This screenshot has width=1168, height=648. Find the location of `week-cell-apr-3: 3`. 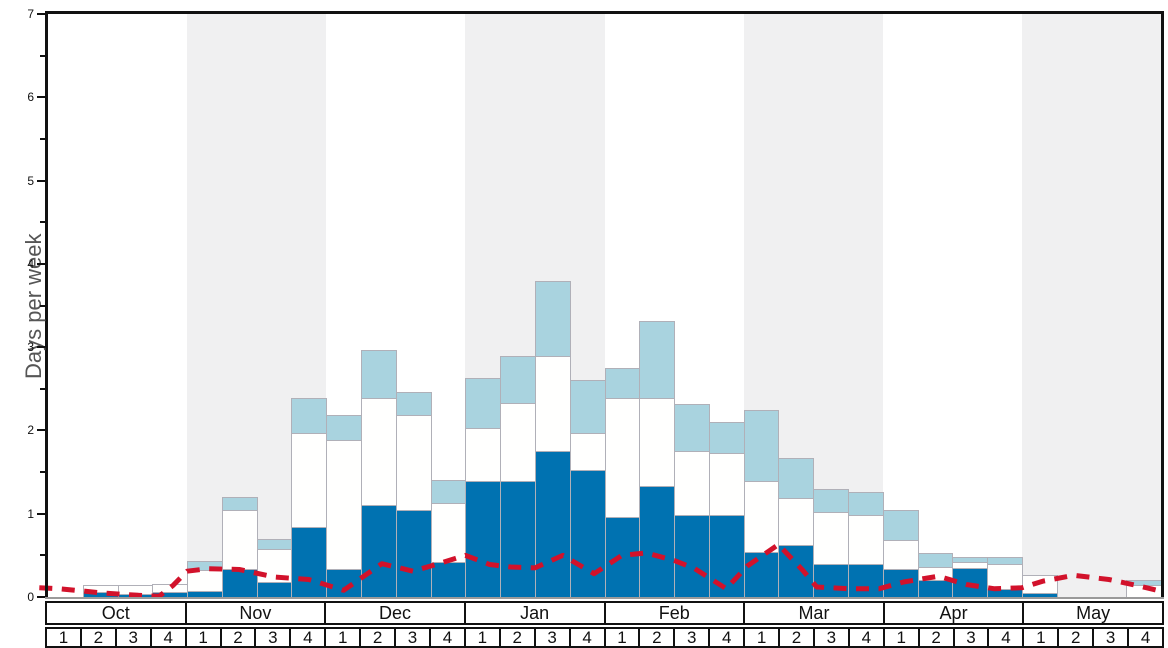

week-cell-apr-3: 3 is located at coordinates (970, 637).